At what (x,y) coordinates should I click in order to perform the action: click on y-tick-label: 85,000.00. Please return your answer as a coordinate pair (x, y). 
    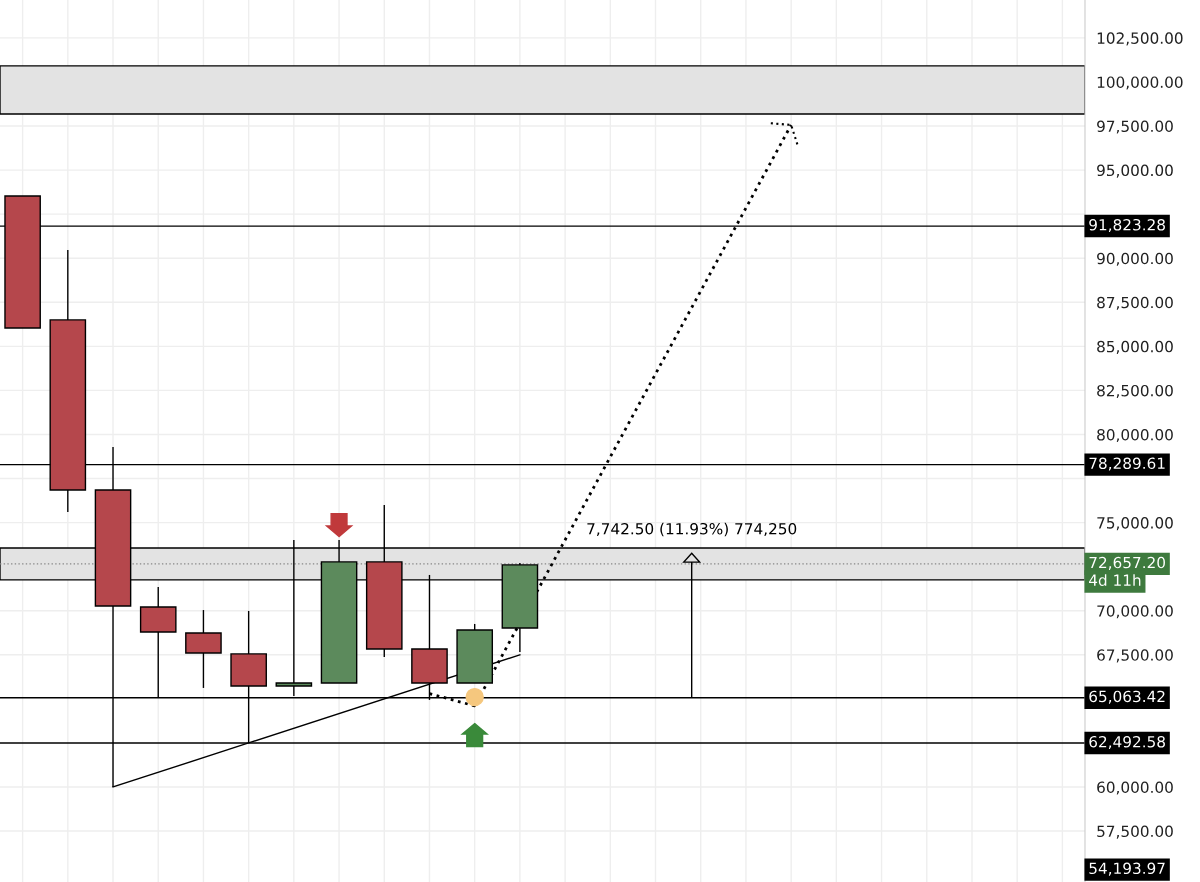
    Looking at the image, I should click on (1135, 347).